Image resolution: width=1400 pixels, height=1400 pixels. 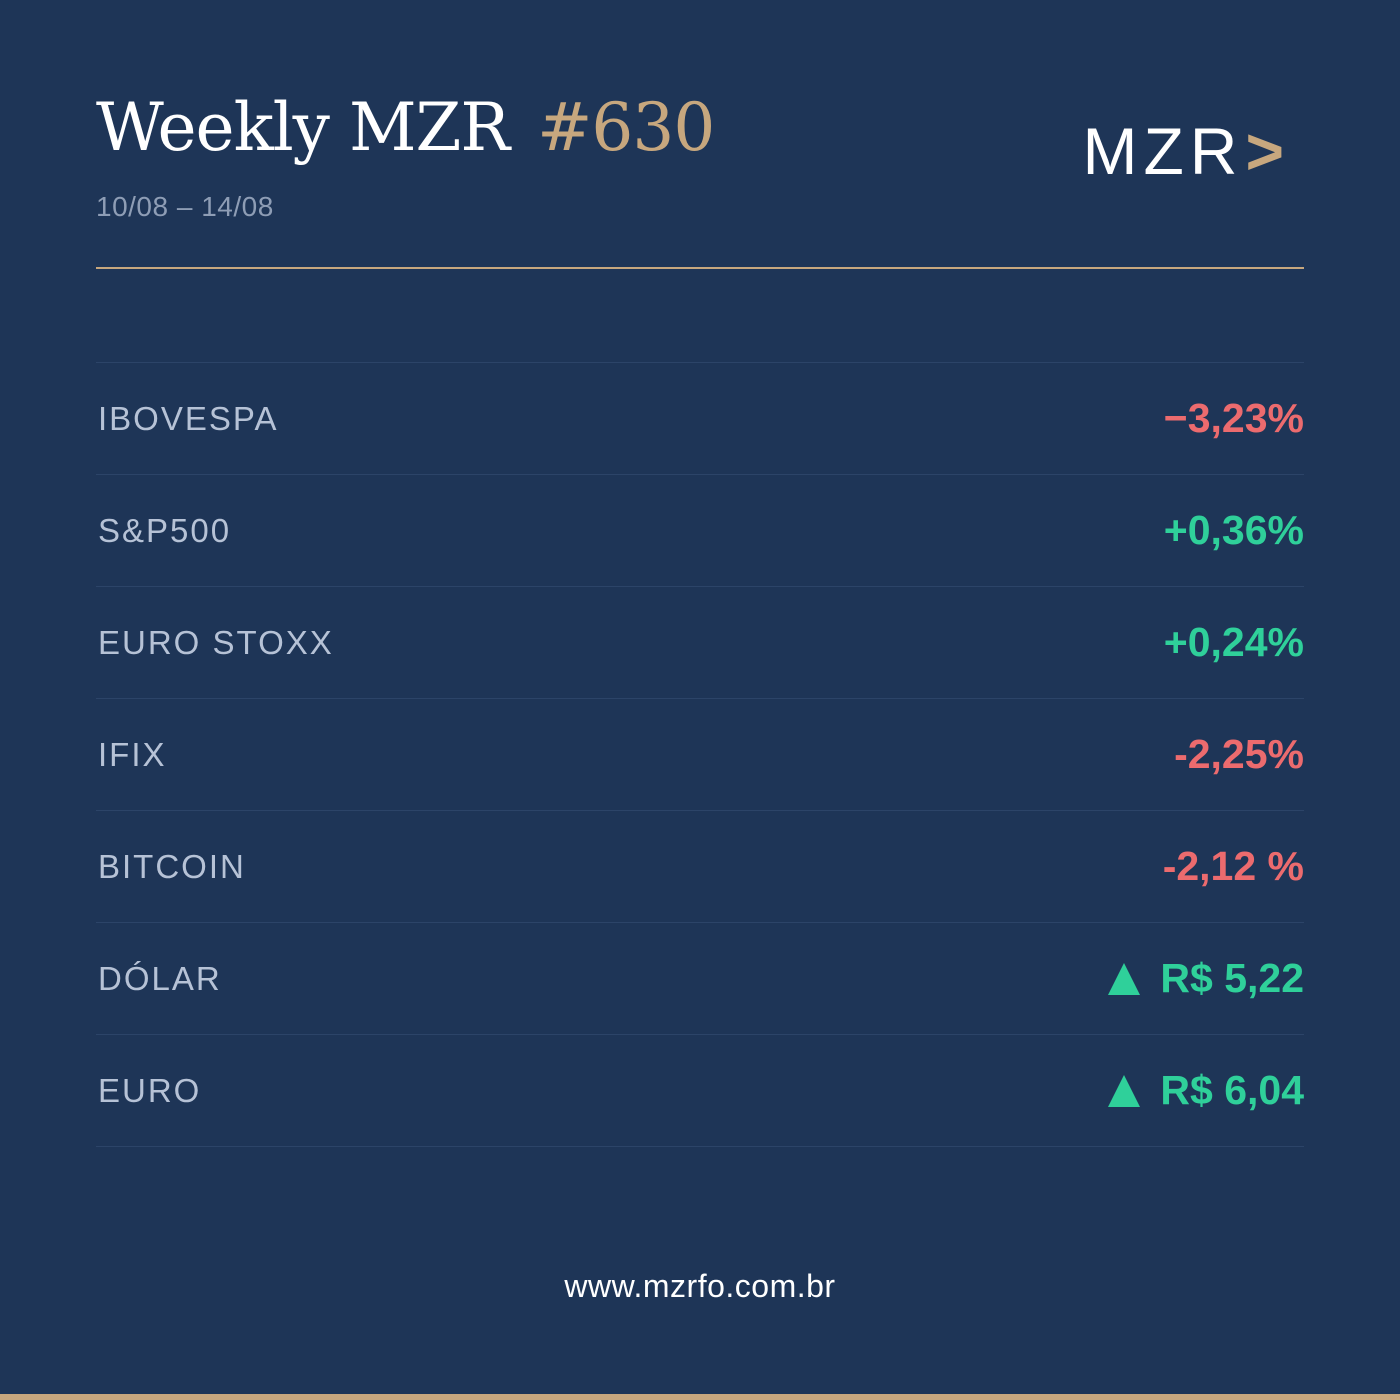 What do you see at coordinates (188, 418) in the screenshot?
I see `row-label: IBOVESPA` at bounding box center [188, 418].